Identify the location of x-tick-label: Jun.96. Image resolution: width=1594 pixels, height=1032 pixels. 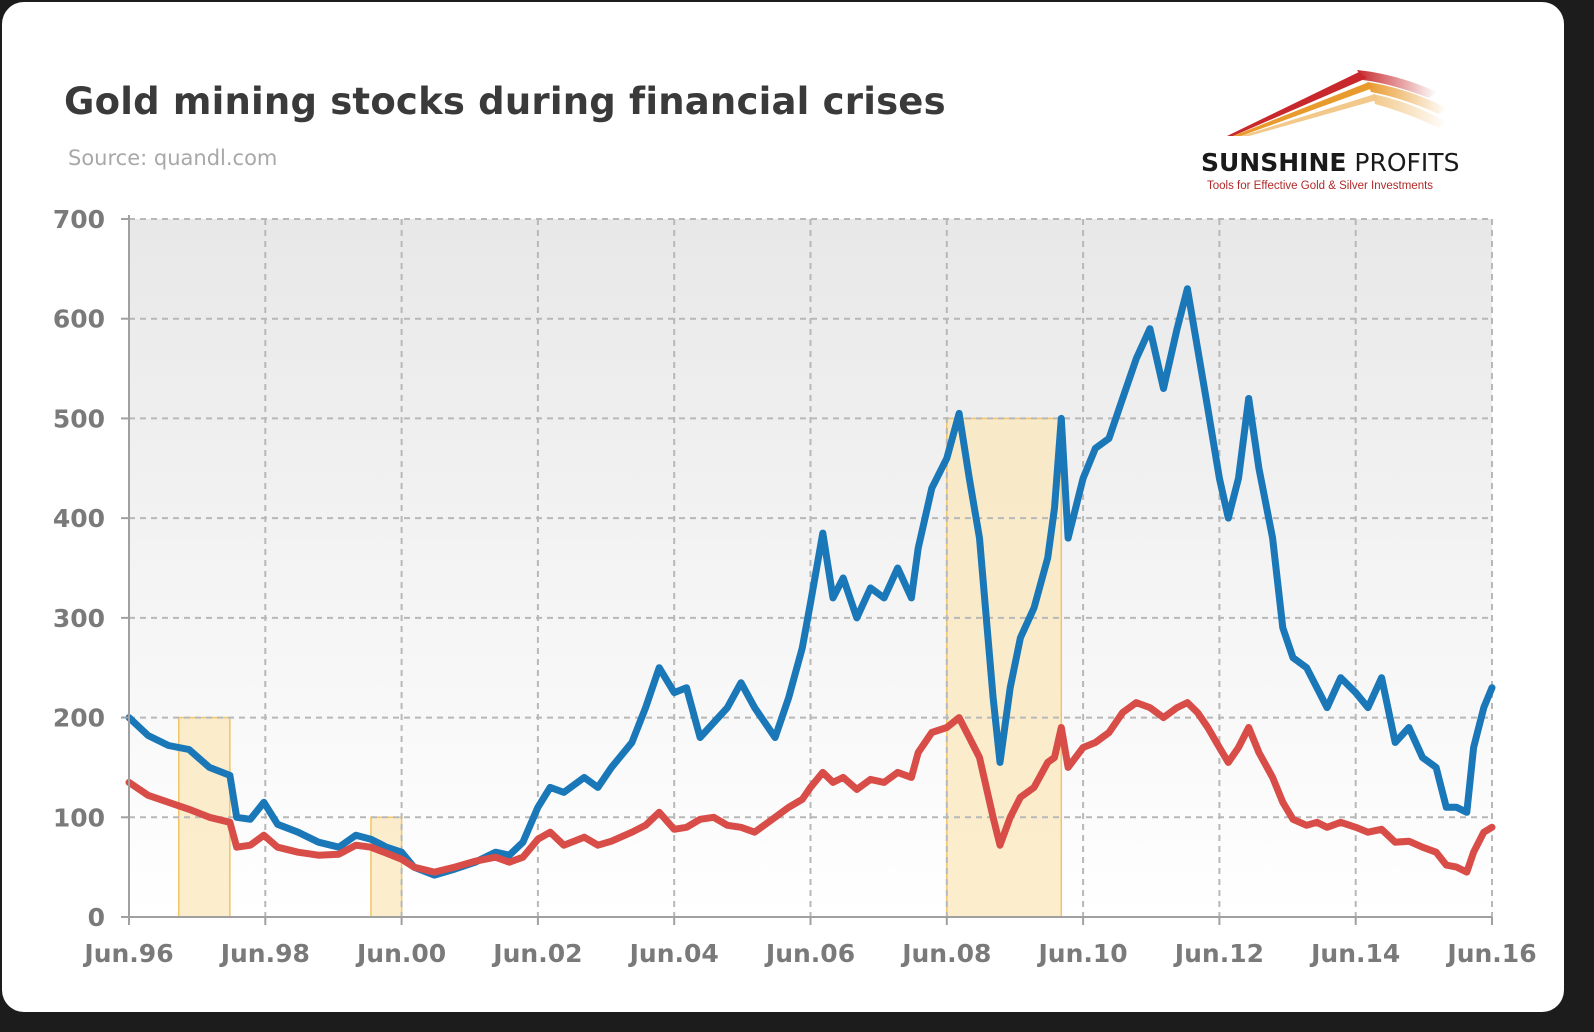
(127, 953).